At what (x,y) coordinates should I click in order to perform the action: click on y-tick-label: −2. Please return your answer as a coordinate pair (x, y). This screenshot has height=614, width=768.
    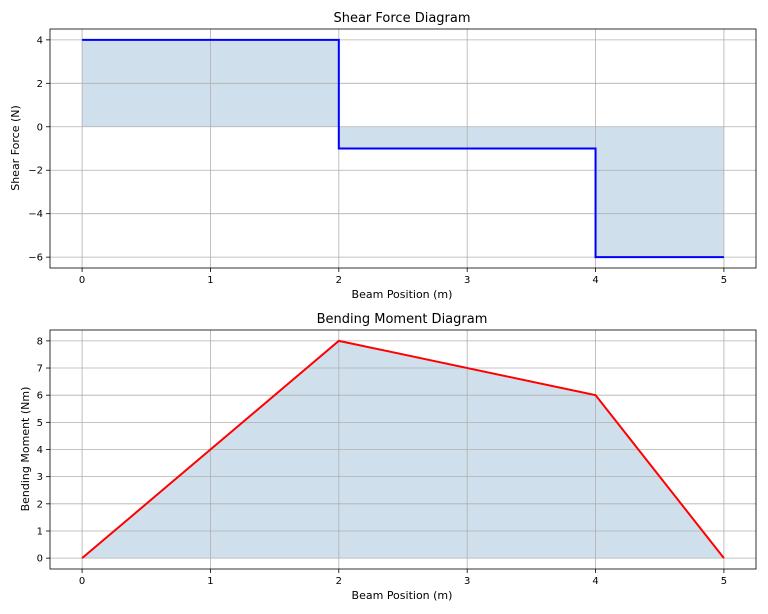
    Looking at the image, I should click on (35, 171).